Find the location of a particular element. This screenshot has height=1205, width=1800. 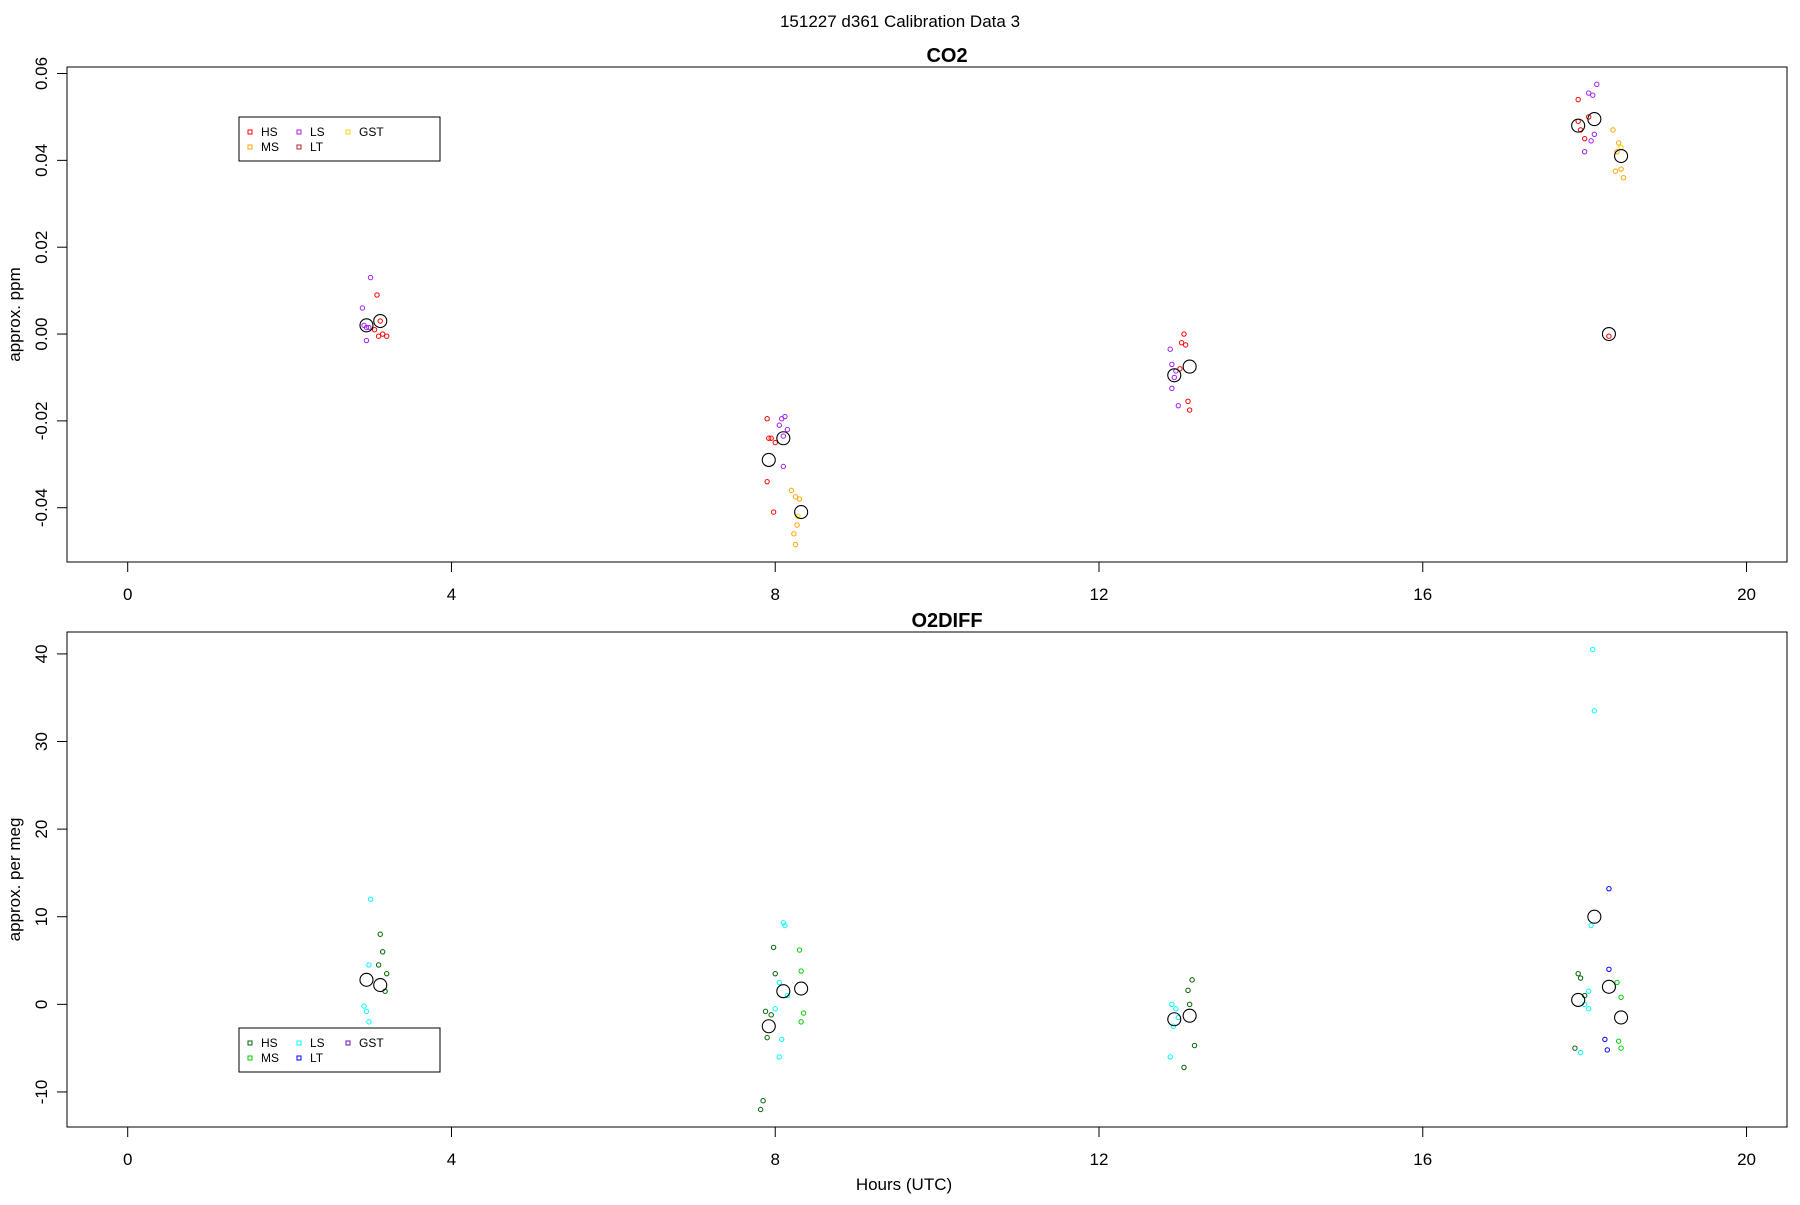

y-tick-label: 20 is located at coordinates (41, 829).